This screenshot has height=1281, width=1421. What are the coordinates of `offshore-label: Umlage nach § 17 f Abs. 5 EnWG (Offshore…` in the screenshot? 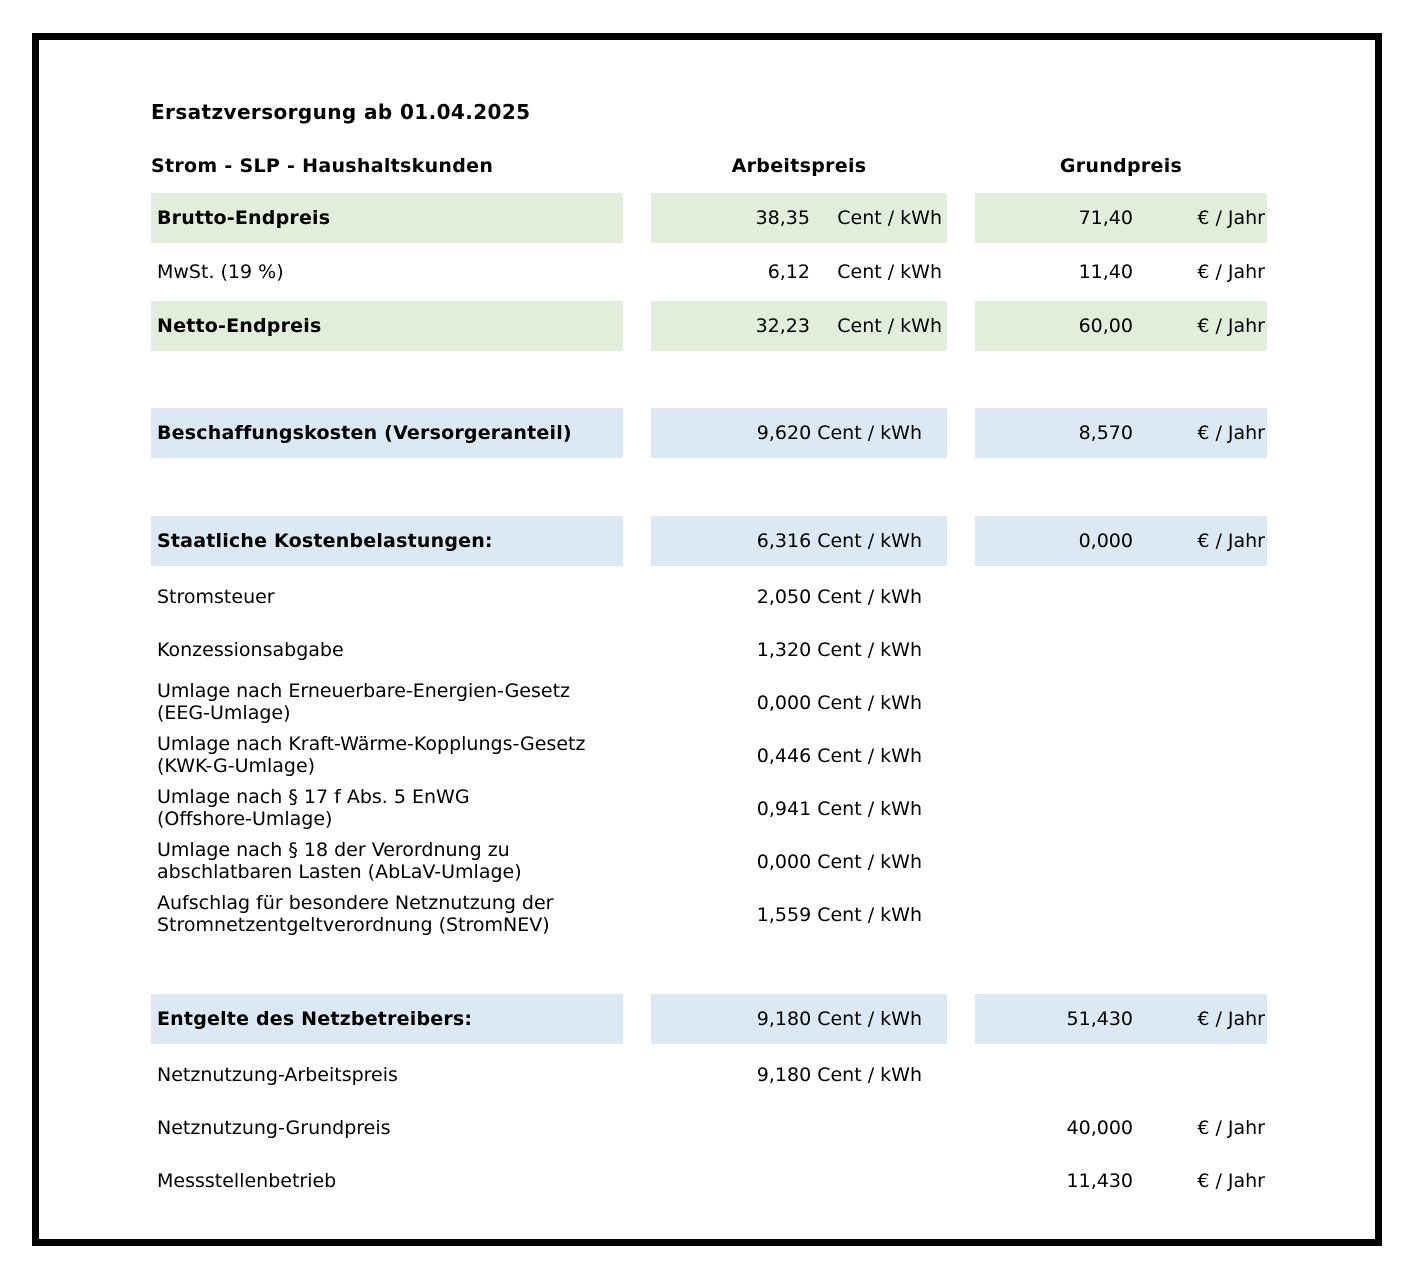 It's located at (387, 808).